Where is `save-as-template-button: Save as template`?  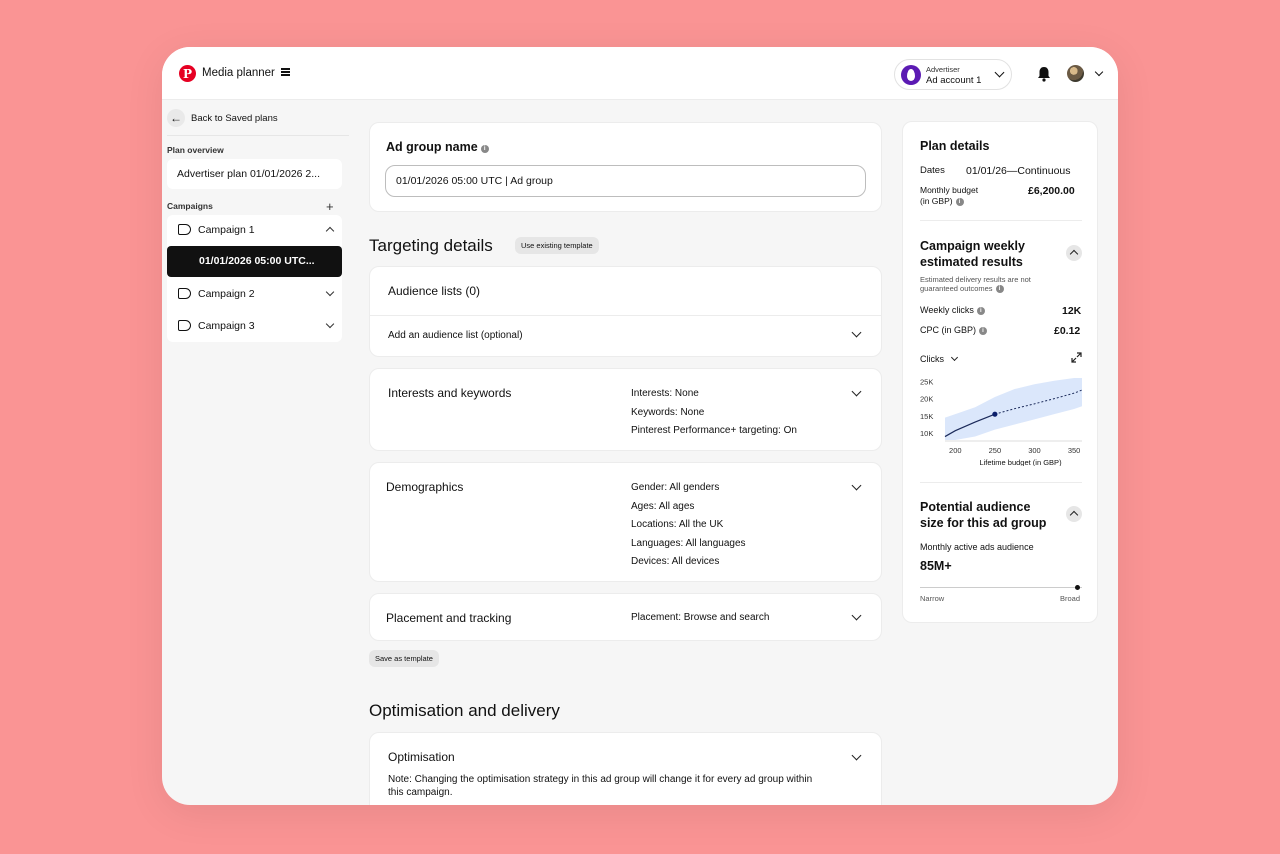
save-as-template-button: Save as template is located at coordinates (404, 658).